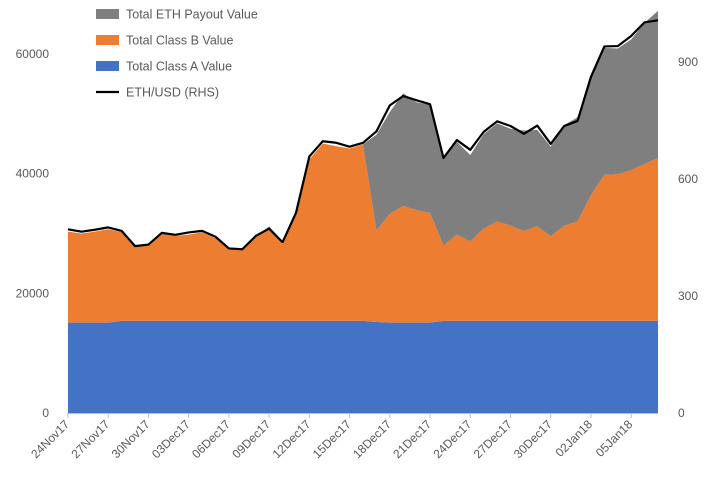 The height and width of the screenshot is (487, 718). I want to click on y-right-tick-label: 300, so click(688, 296).